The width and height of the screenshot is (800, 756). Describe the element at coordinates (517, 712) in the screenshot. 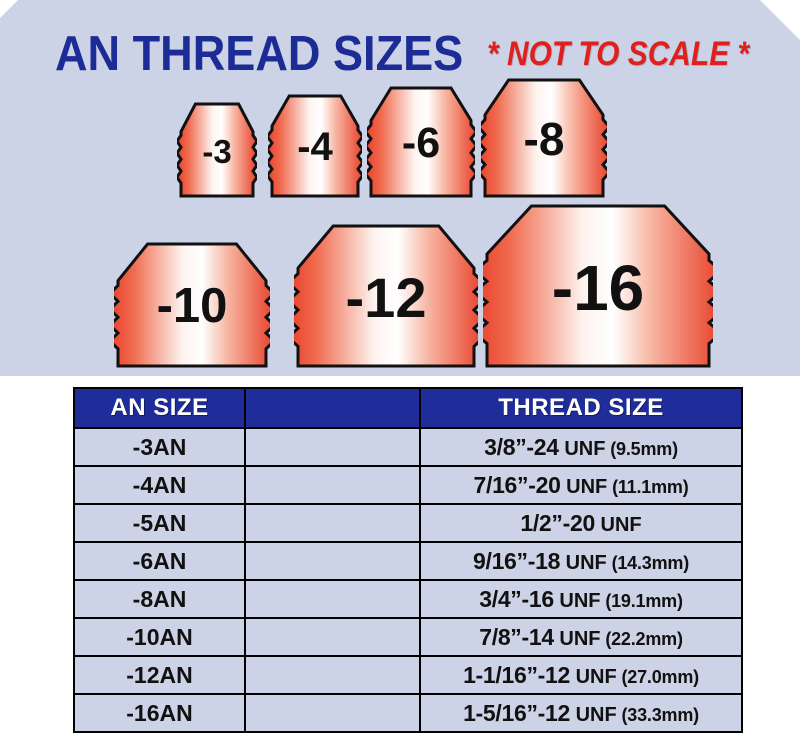

I see `thread-designation: 1-5/16”-12` at that location.